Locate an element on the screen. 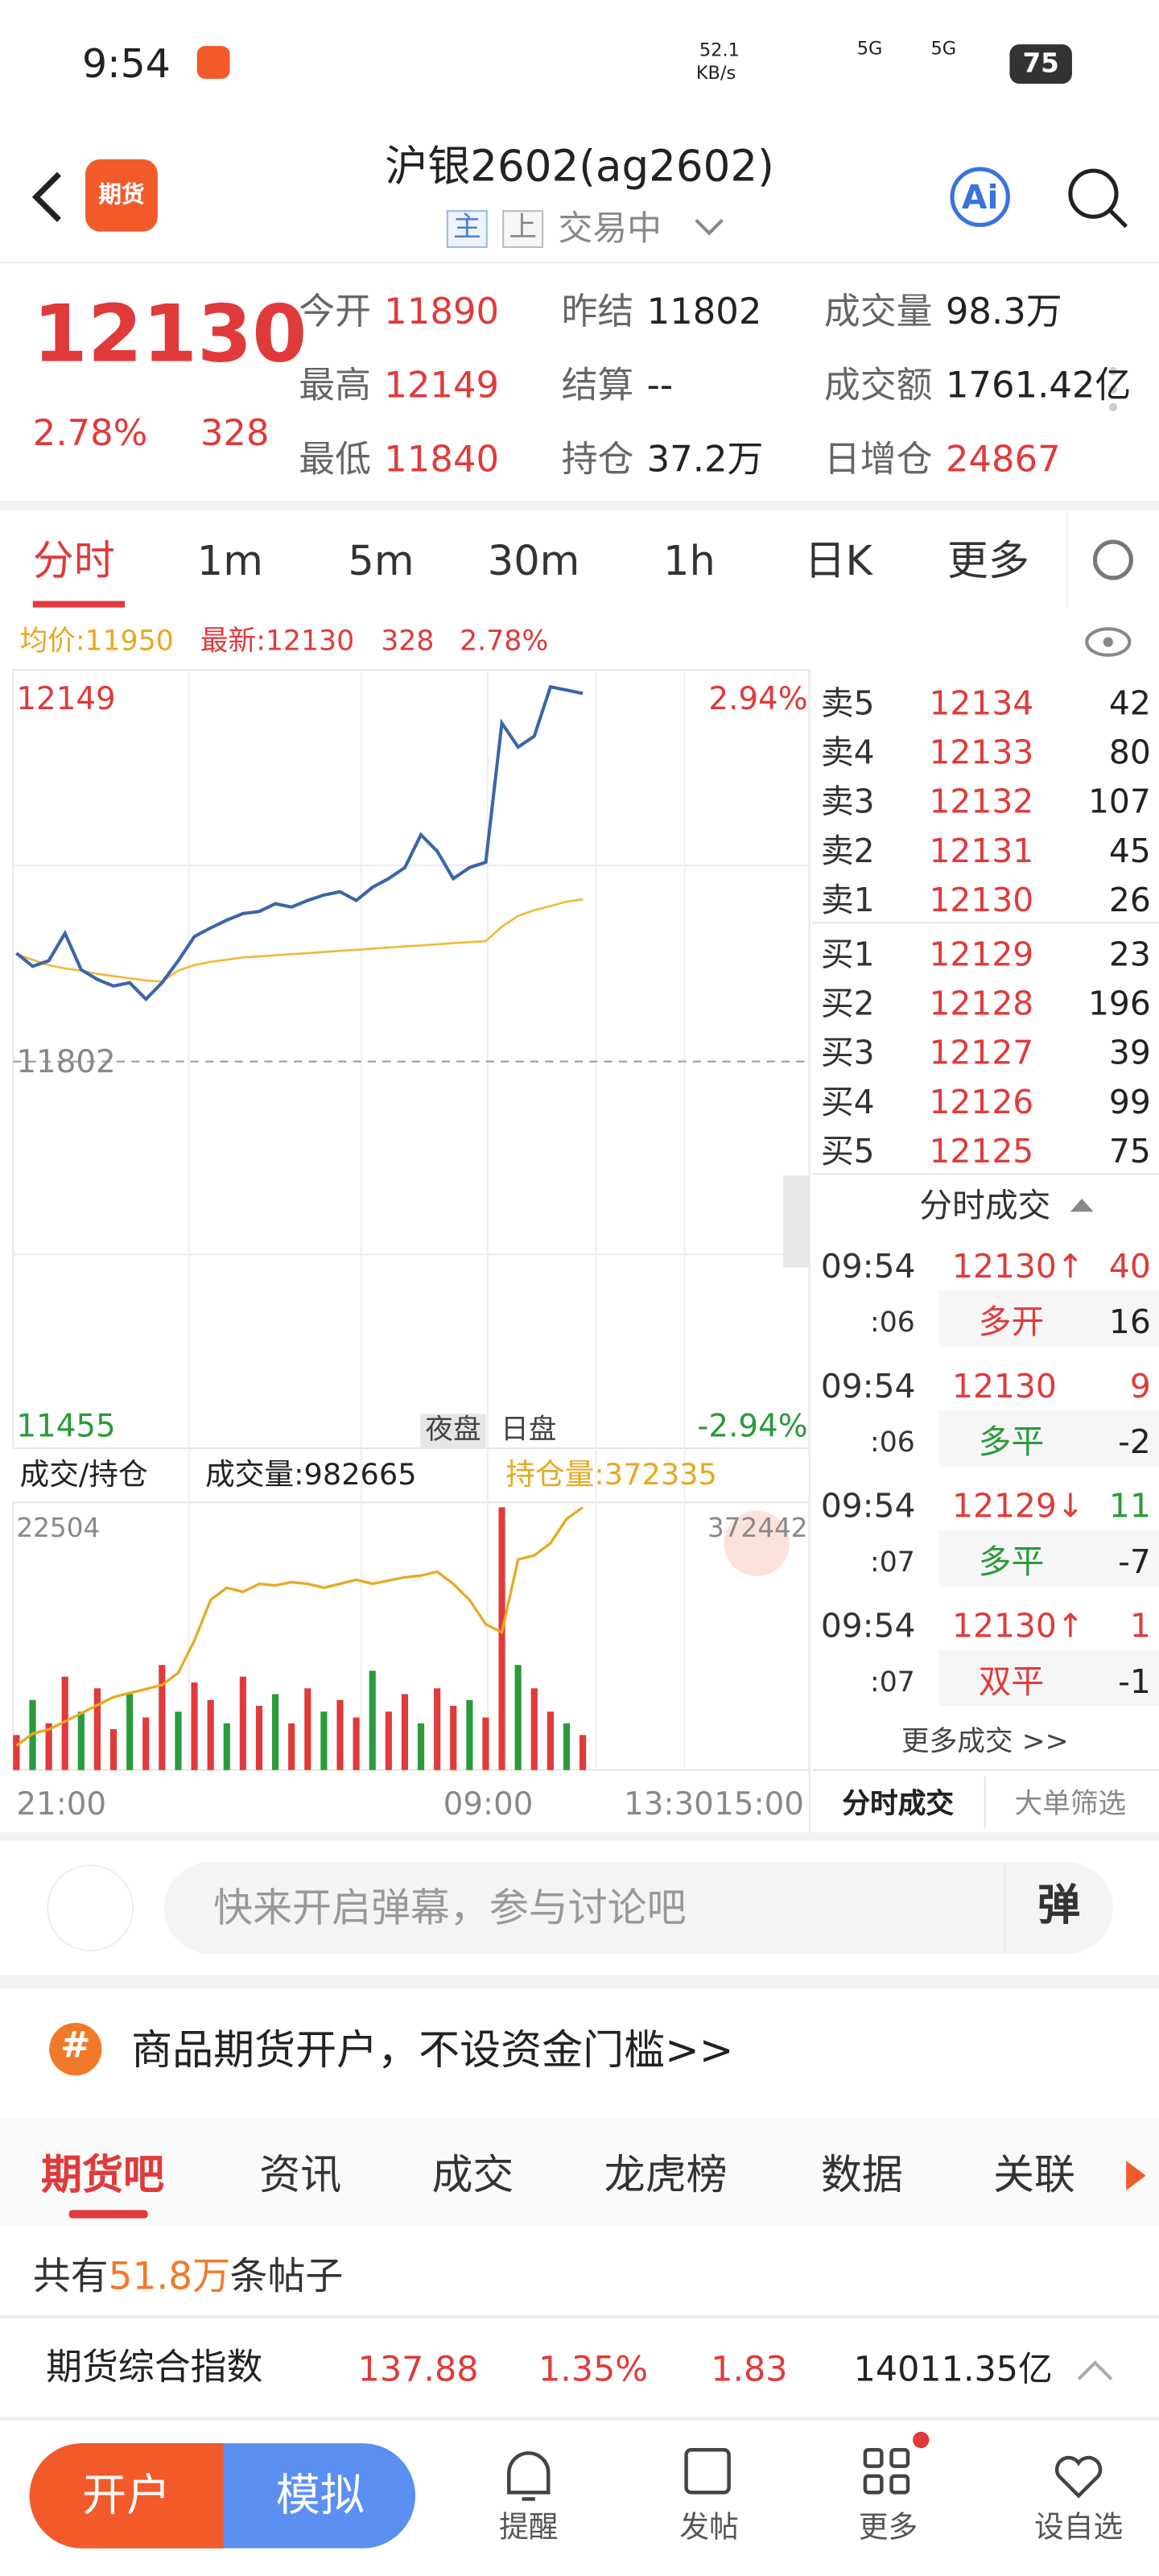 Image resolution: width=1159 pixels, height=2576 pixels. nav-label: 更多 is located at coordinates (888, 2527).